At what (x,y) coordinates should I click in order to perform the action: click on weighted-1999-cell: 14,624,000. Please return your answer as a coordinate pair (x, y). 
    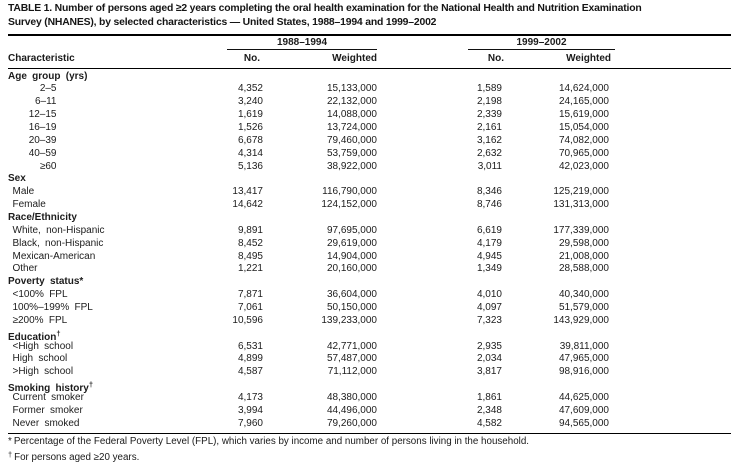
    Looking at the image, I should click on (583, 89).